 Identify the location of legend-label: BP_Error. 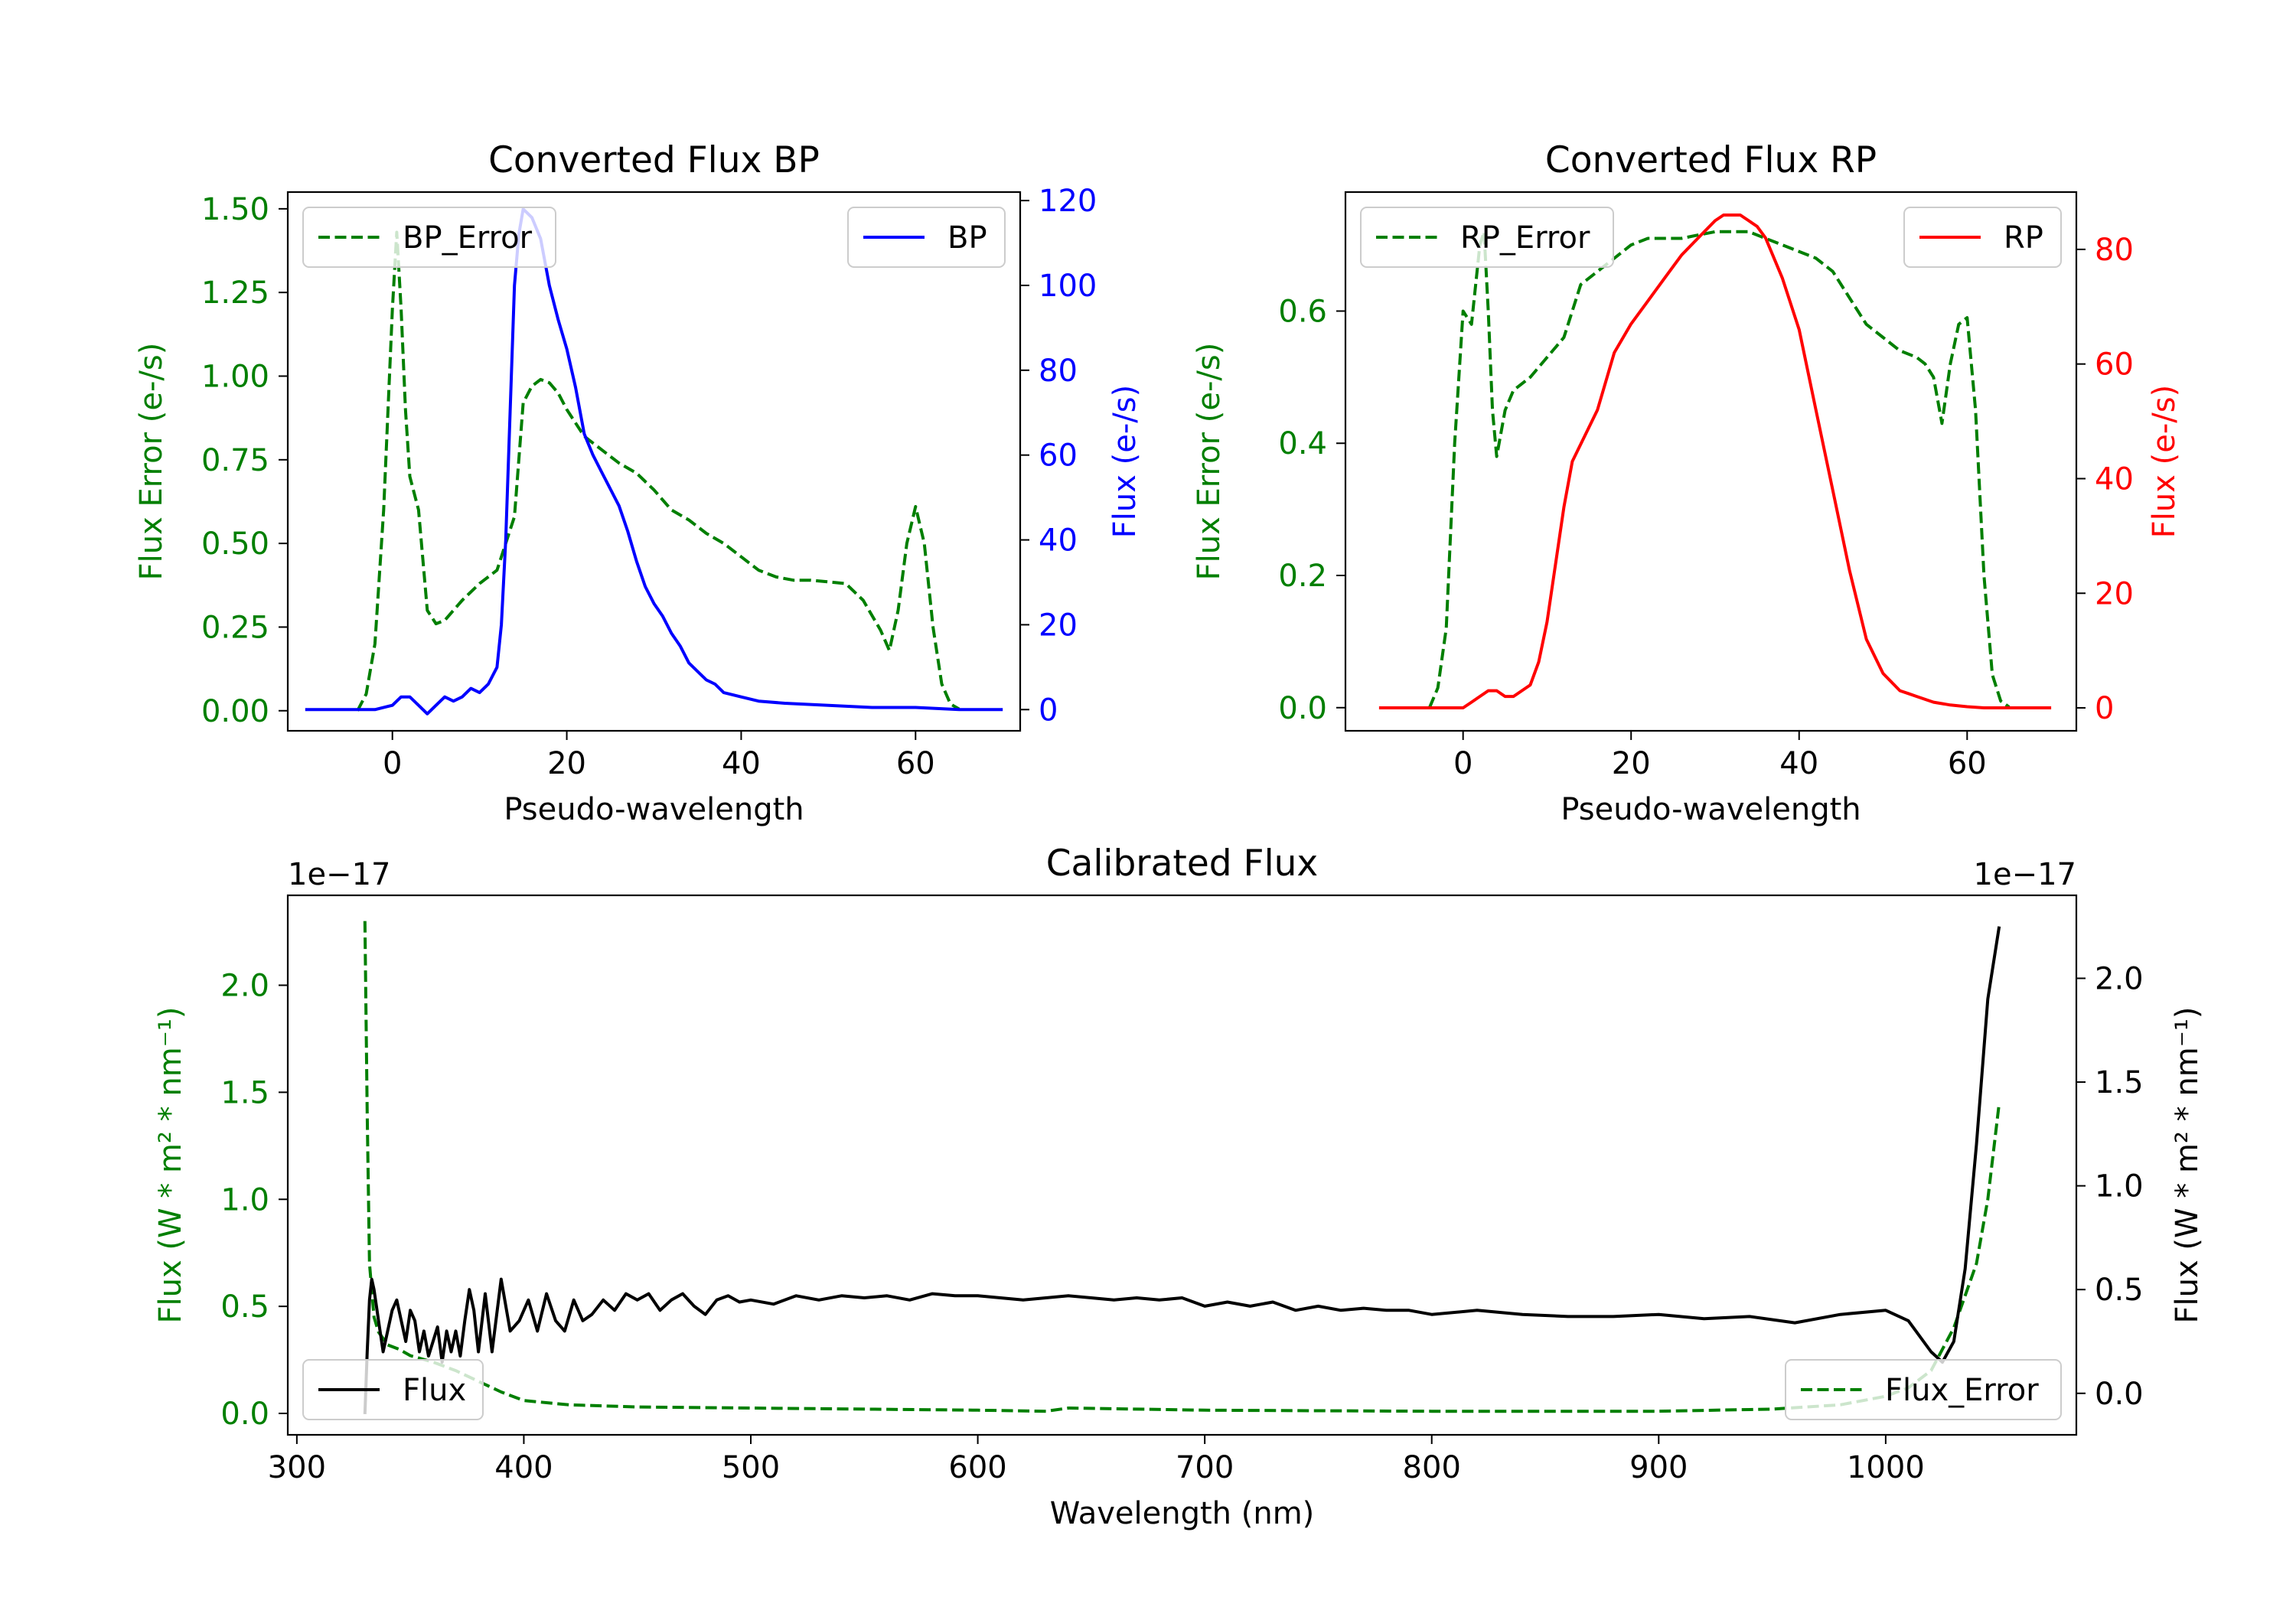
(468, 238).